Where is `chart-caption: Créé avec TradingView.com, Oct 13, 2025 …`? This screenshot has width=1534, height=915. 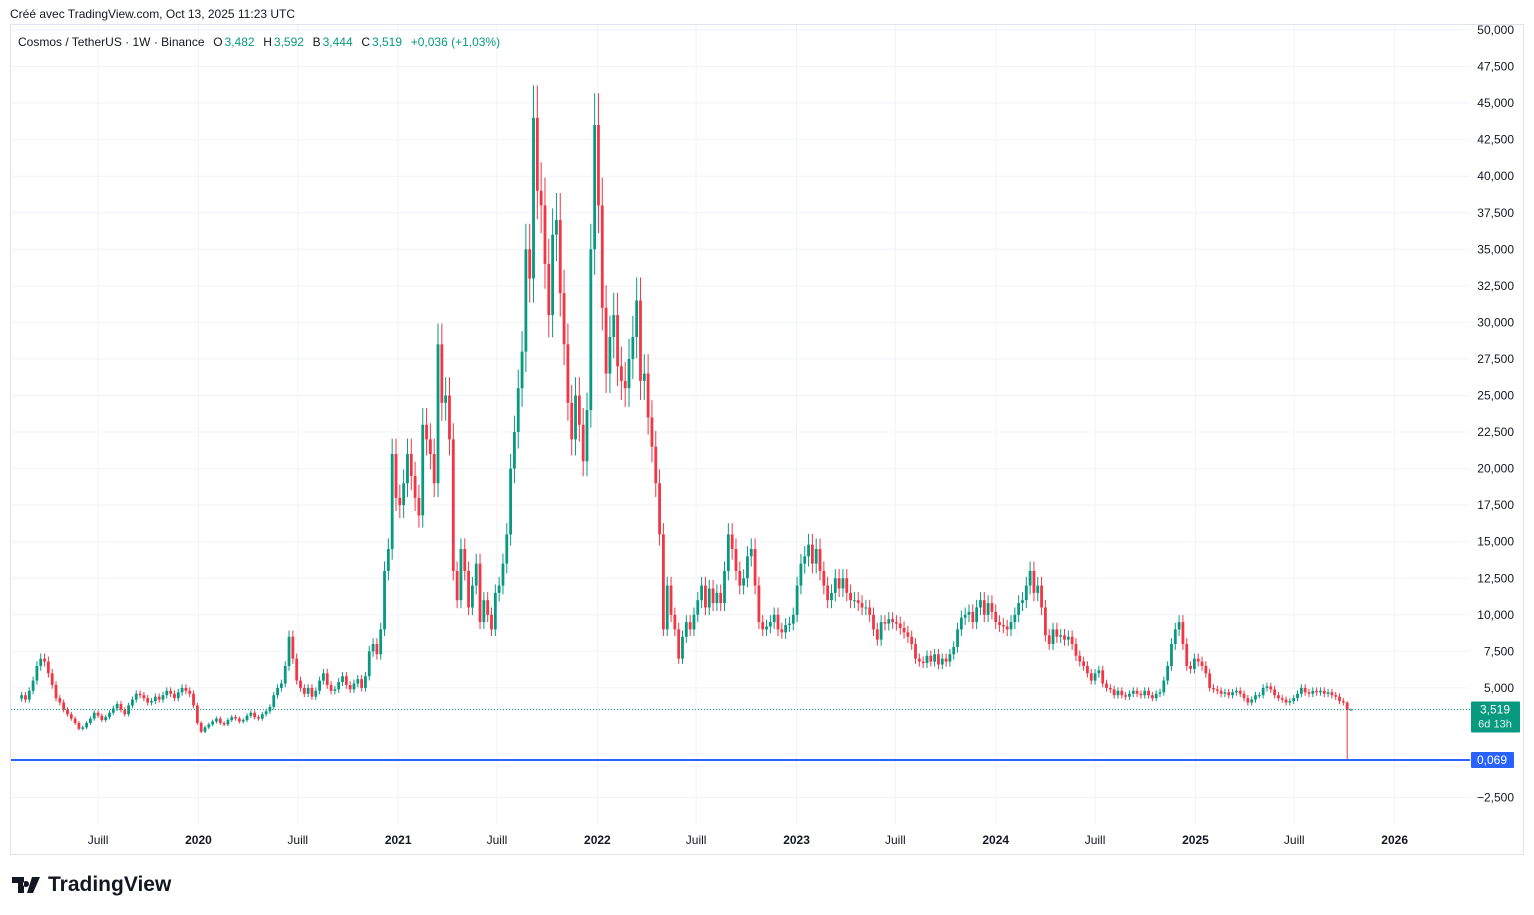 chart-caption: Créé avec TradingView.com, Oct 13, 2025 … is located at coordinates (153, 14).